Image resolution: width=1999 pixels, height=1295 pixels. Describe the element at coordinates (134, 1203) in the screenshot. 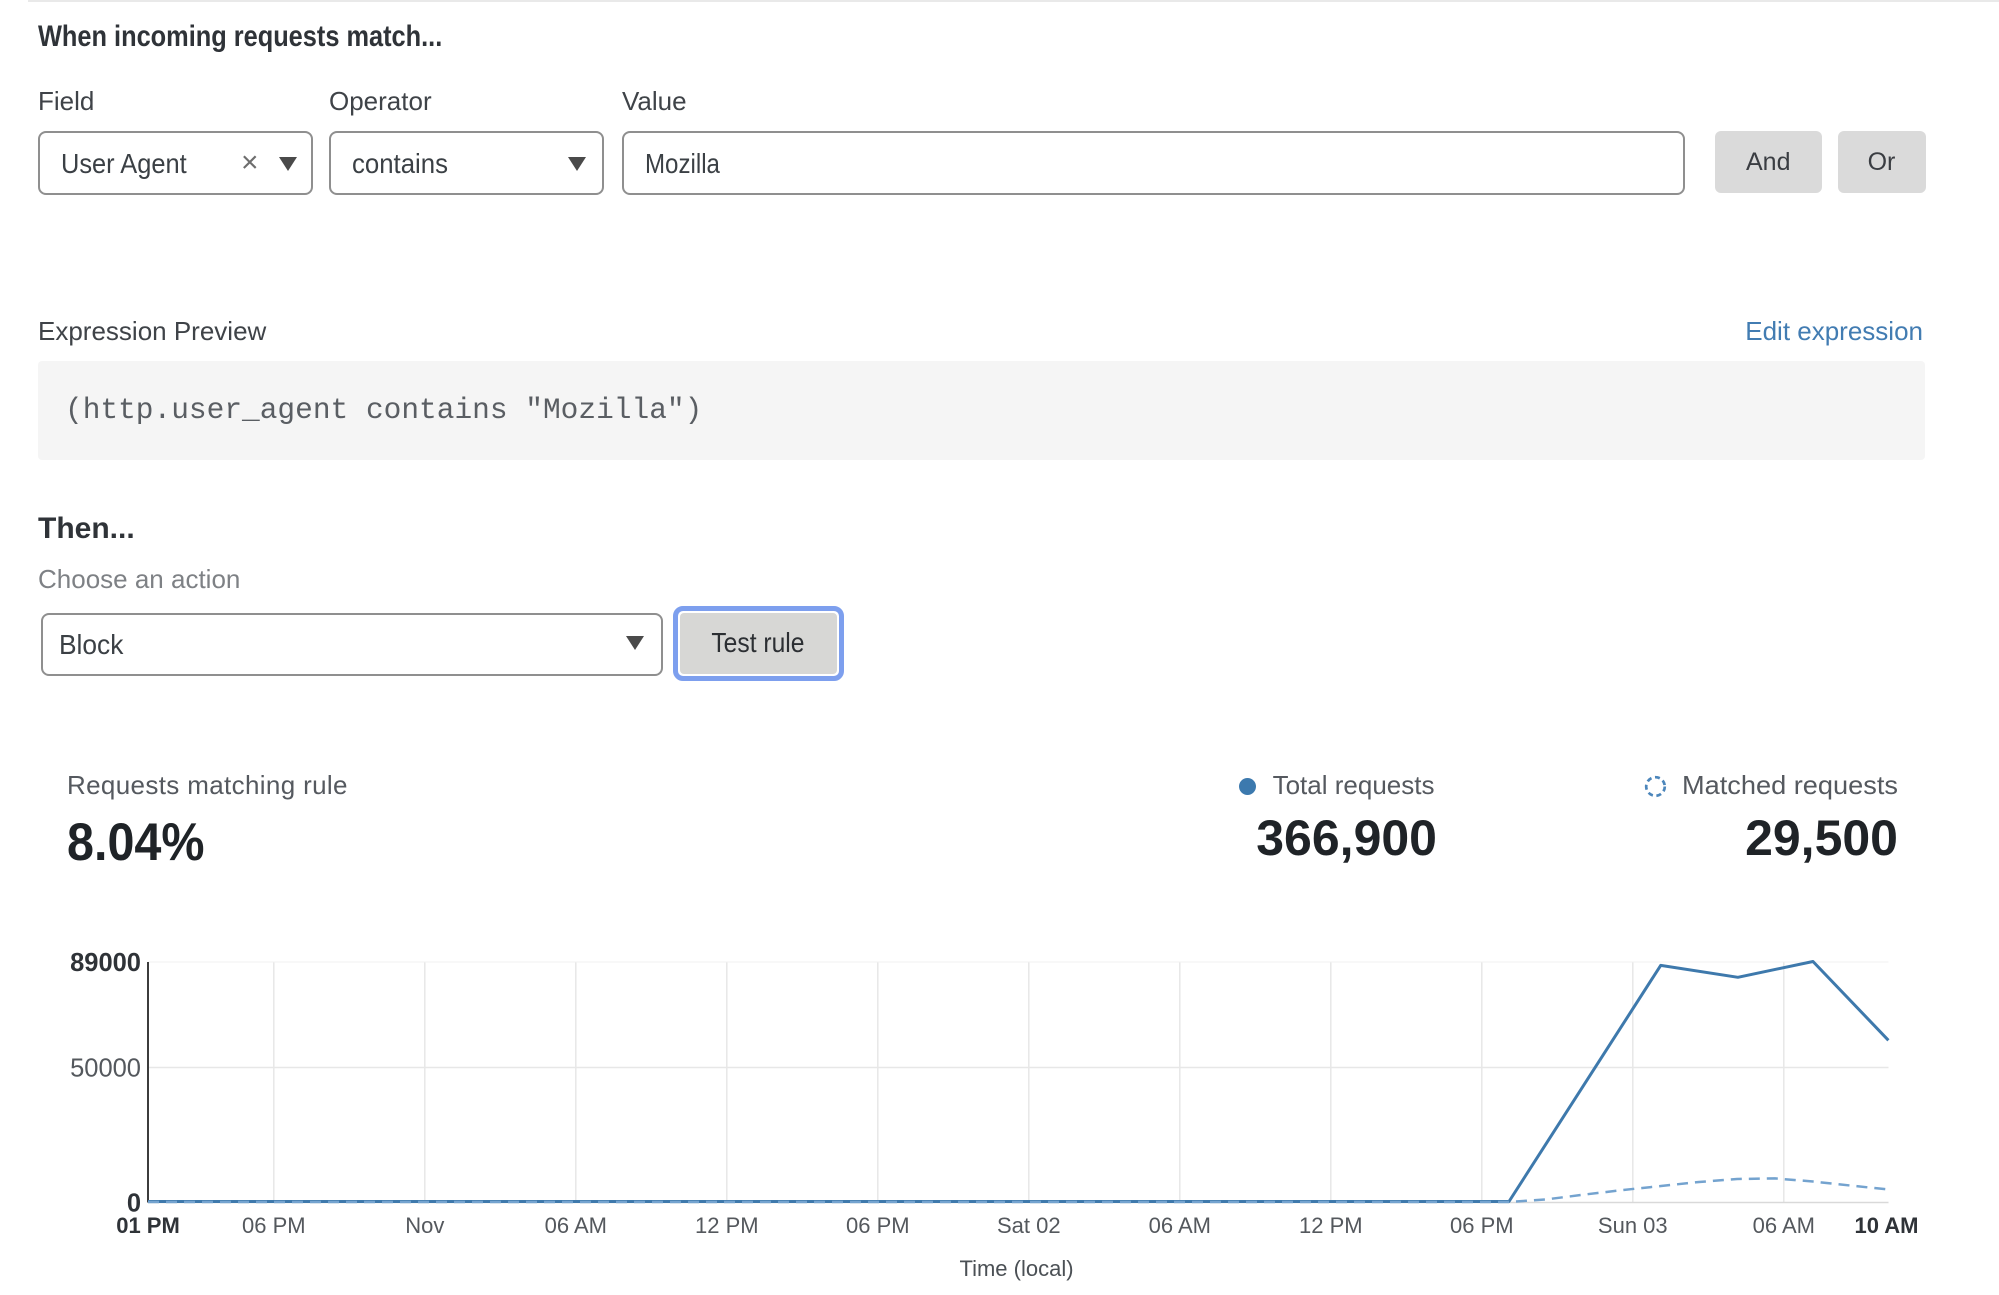

I see `svg-text: 0` at that location.